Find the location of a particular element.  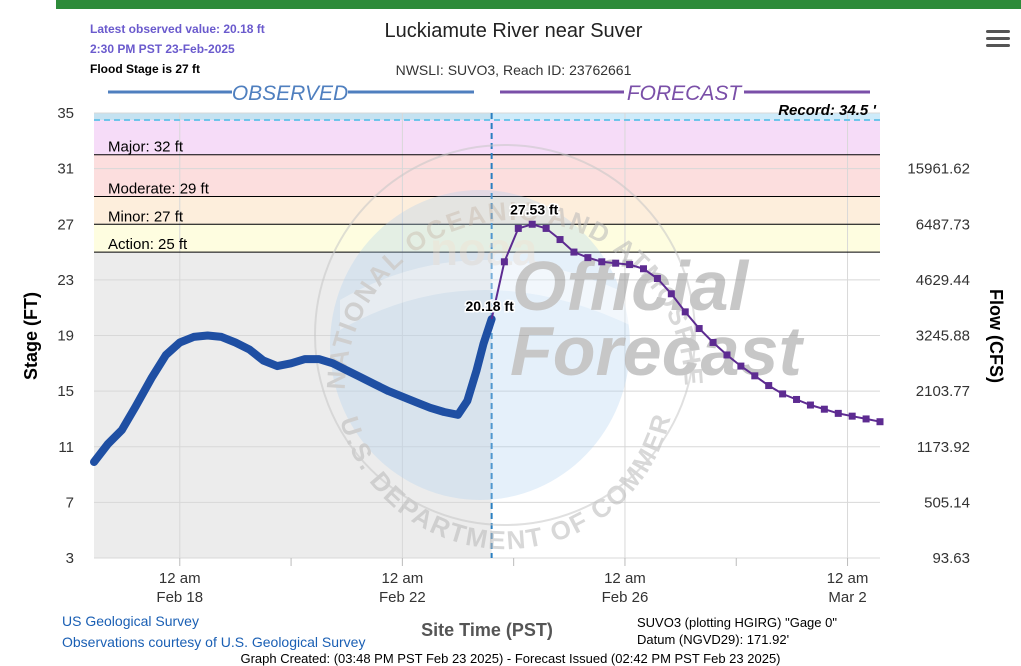

y-tick-label: 35 is located at coordinates (65, 113).